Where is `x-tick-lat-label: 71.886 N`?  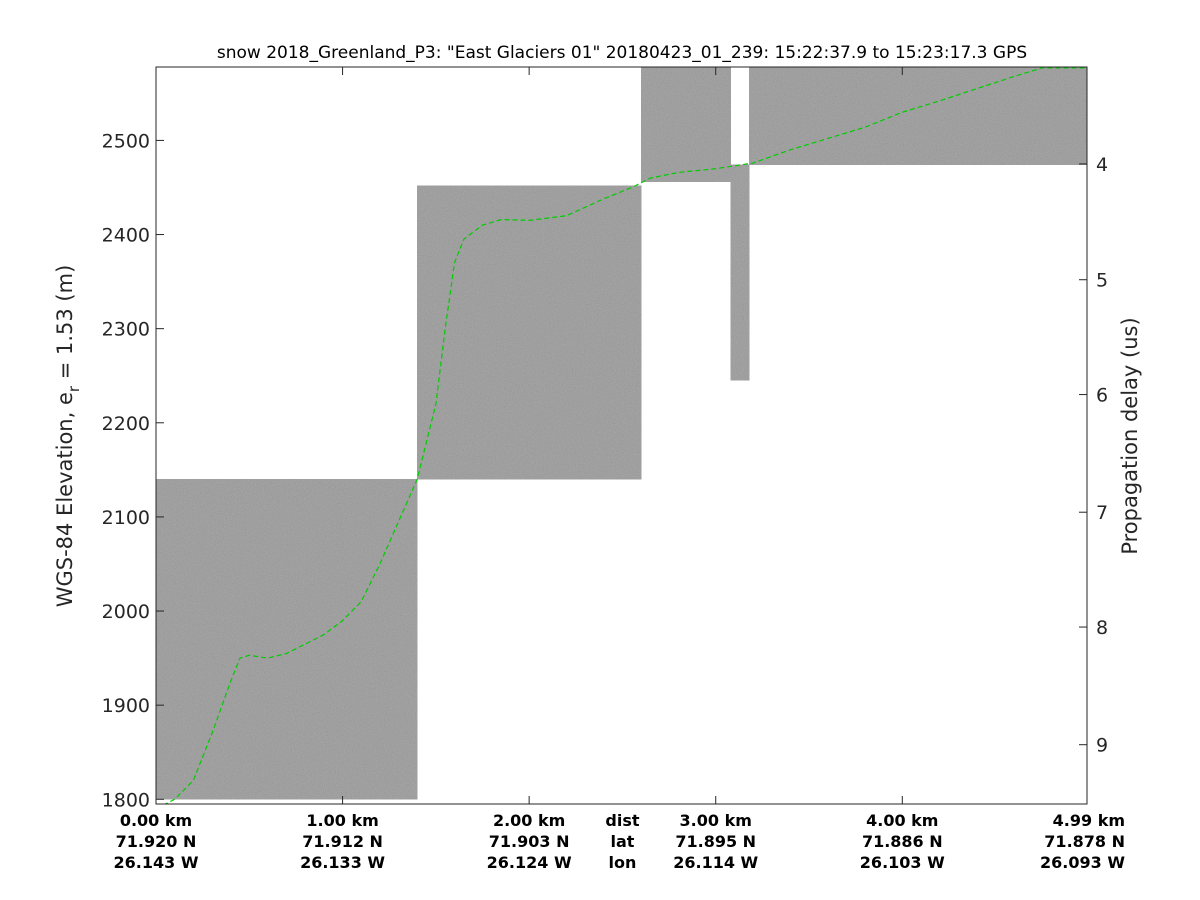 x-tick-lat-label: 71.886 N is located at coordinates (902, 841).